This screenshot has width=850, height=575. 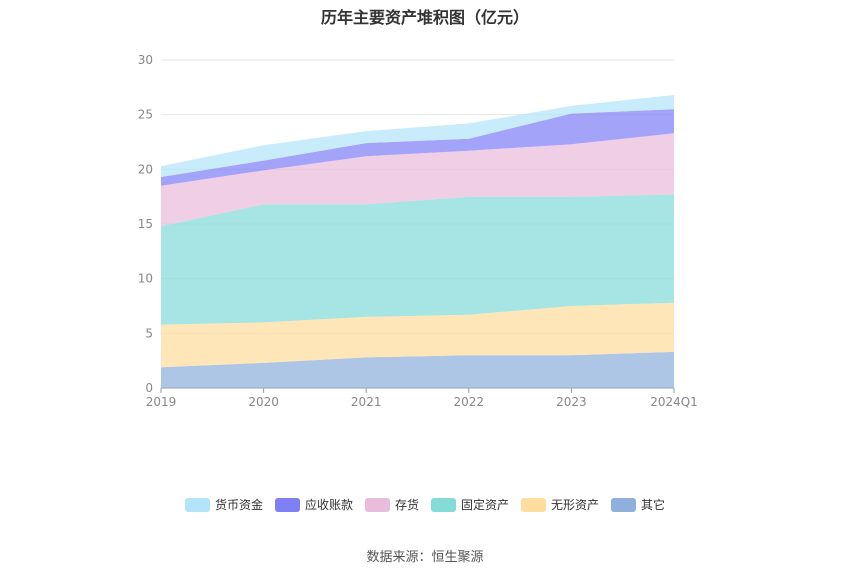 I want to click on legend-label: 货币资金, so click(x=238, y=505).